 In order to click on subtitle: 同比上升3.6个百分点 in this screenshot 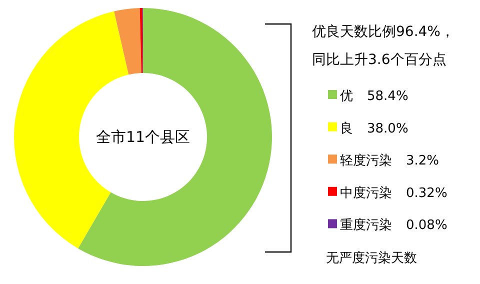, I will do `click(379, 60)`.